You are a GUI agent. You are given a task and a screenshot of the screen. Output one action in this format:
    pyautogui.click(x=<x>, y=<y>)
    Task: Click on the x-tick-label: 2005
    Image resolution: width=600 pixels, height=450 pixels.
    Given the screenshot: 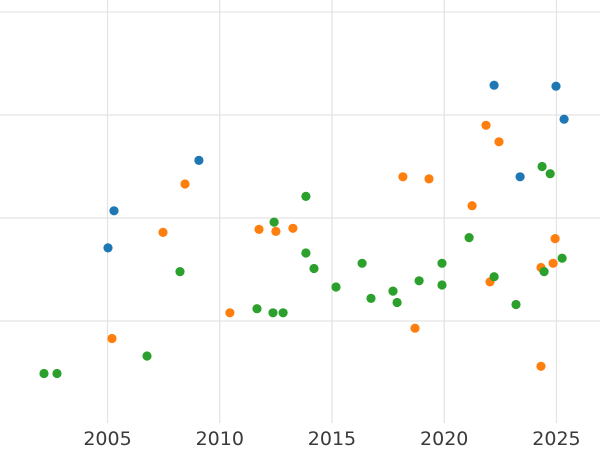 What is the action you would take?
    pyautogui.click(x=107, y=439)
    